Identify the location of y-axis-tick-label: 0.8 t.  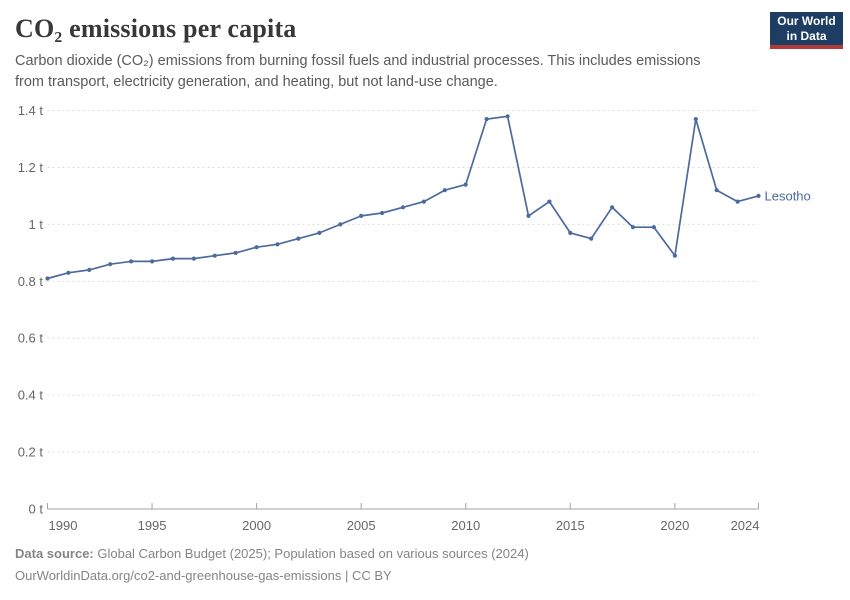
(31, 281).